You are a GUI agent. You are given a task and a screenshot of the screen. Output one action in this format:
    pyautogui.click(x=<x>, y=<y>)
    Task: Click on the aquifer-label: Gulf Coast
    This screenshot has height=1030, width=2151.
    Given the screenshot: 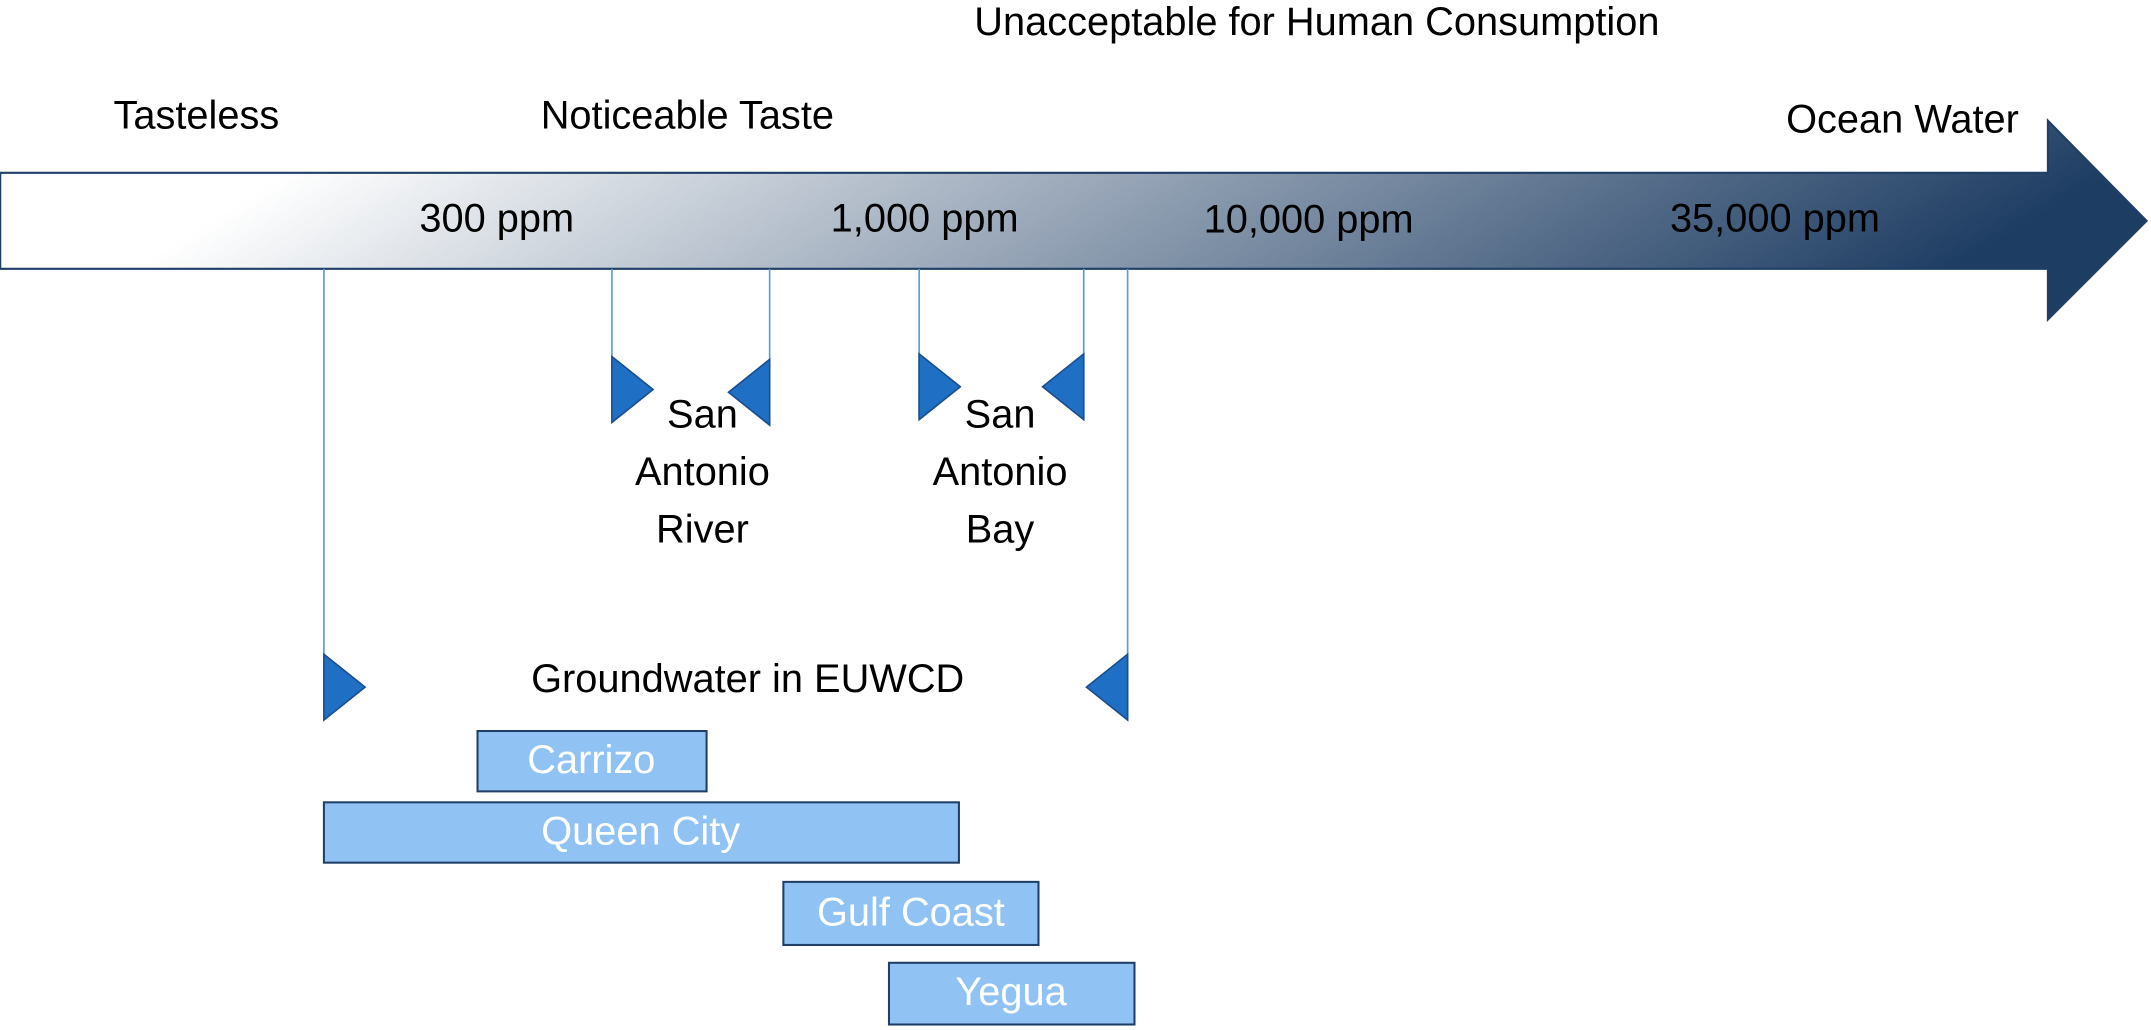 What is the action you would take?
    pyautogui.click(x=911, y=912)
    